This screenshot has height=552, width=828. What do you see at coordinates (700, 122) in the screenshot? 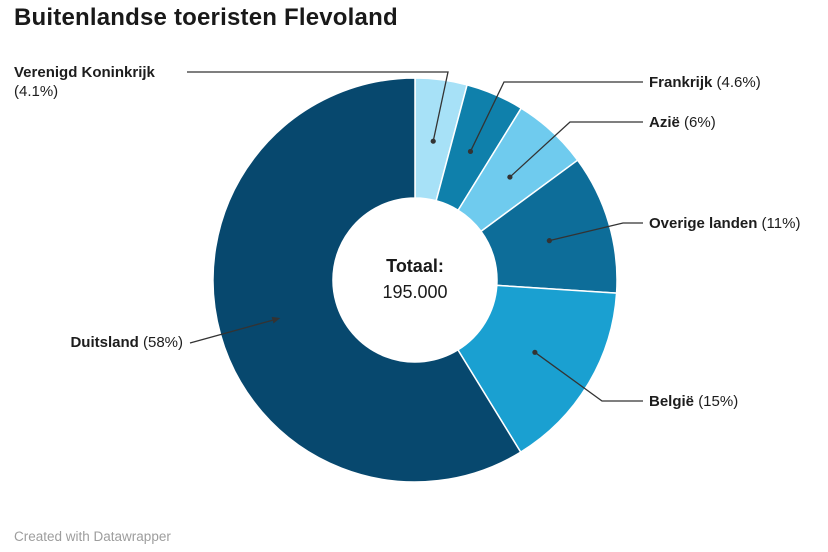
I see `slice-label-percent: (6%)` at bounding box center [700, 122].